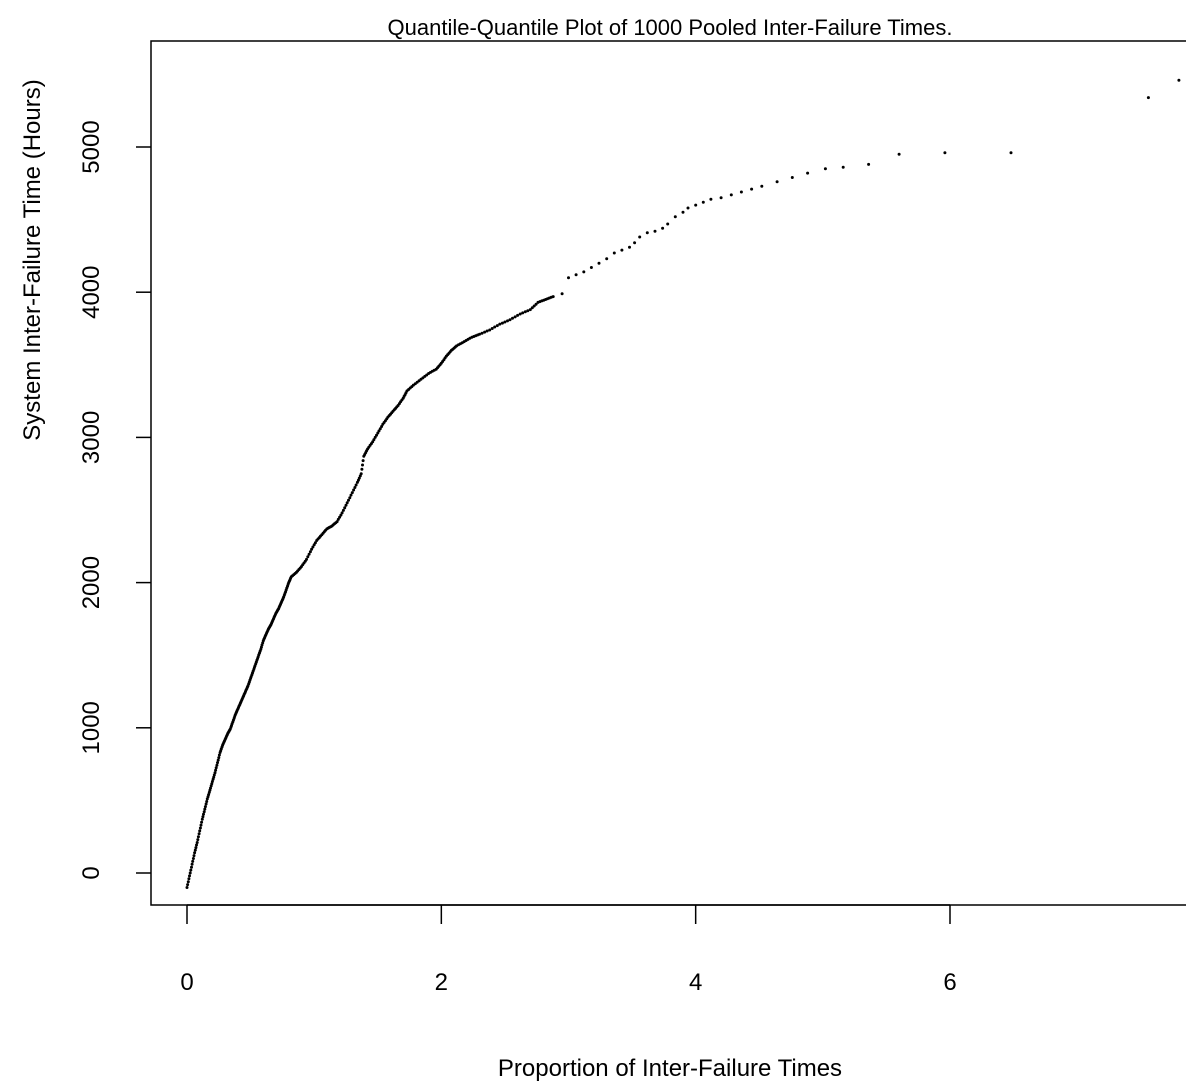  What do you see at coordinates (91, 437) in the screenshot?
I see `y-tick-label: 3000` at bounding box center [91, 437].